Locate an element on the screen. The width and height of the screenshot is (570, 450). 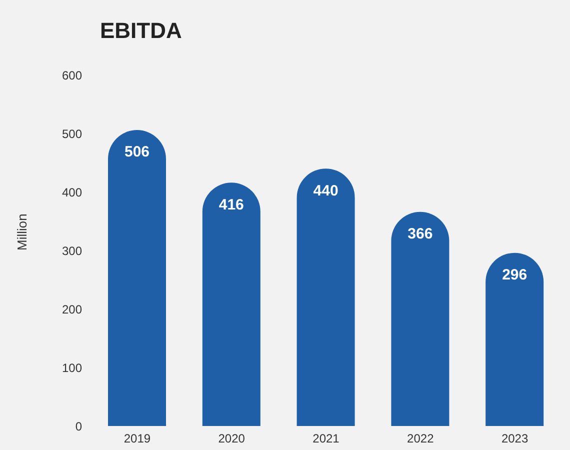
y-tick-label: 100 is located at coordinates (72, 367).